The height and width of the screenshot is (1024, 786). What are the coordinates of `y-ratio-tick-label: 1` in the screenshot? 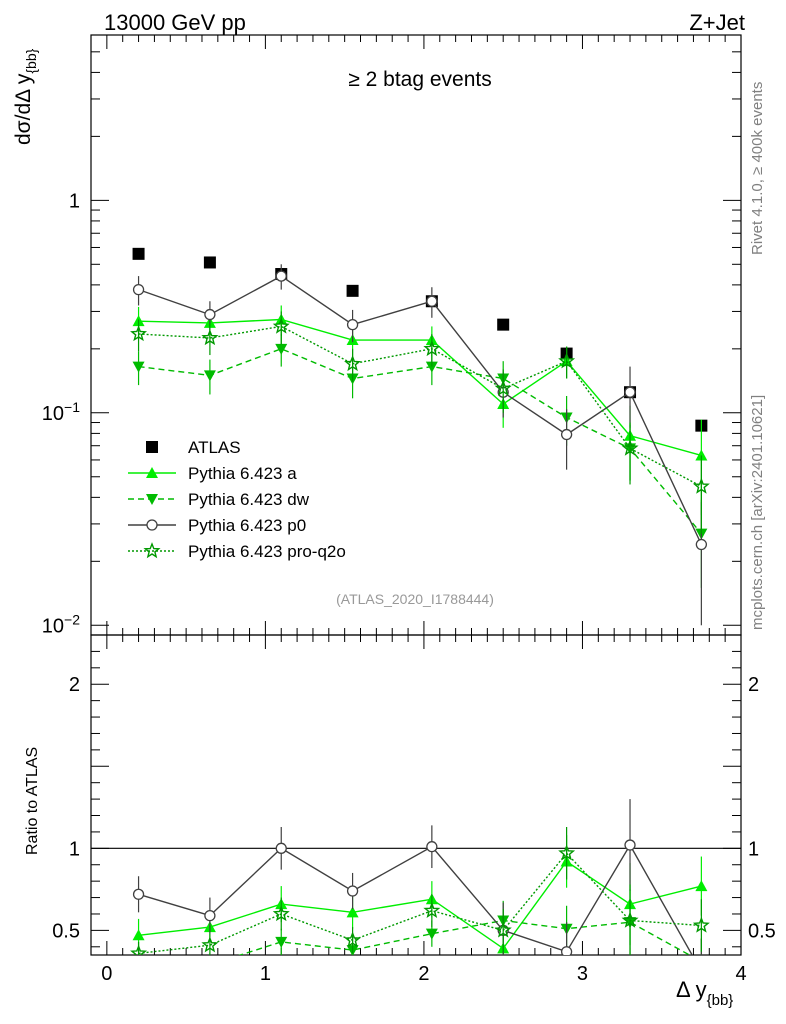 It's located at (74, 849).